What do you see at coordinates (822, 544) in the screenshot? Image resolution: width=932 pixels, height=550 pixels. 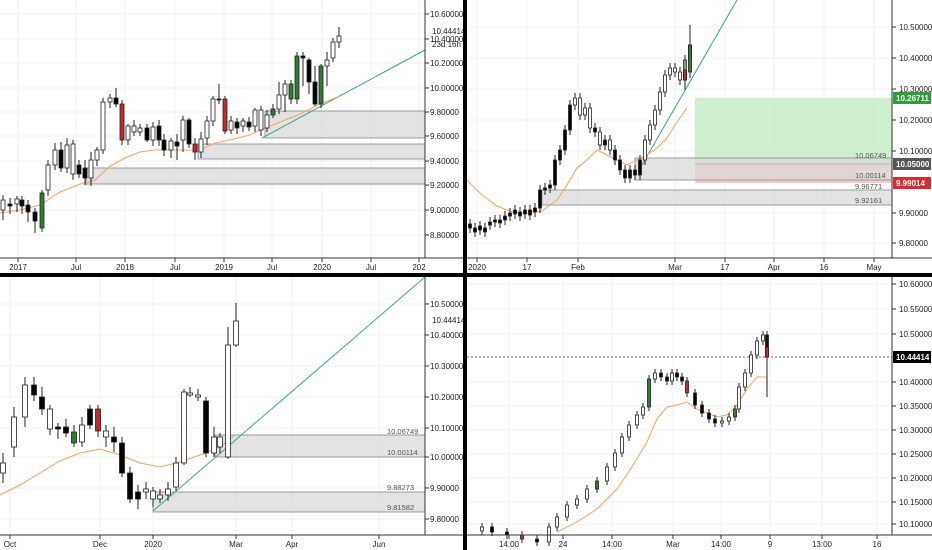 I see `x-axis-tick-label: 13:00` at bounding box center [822, 544].